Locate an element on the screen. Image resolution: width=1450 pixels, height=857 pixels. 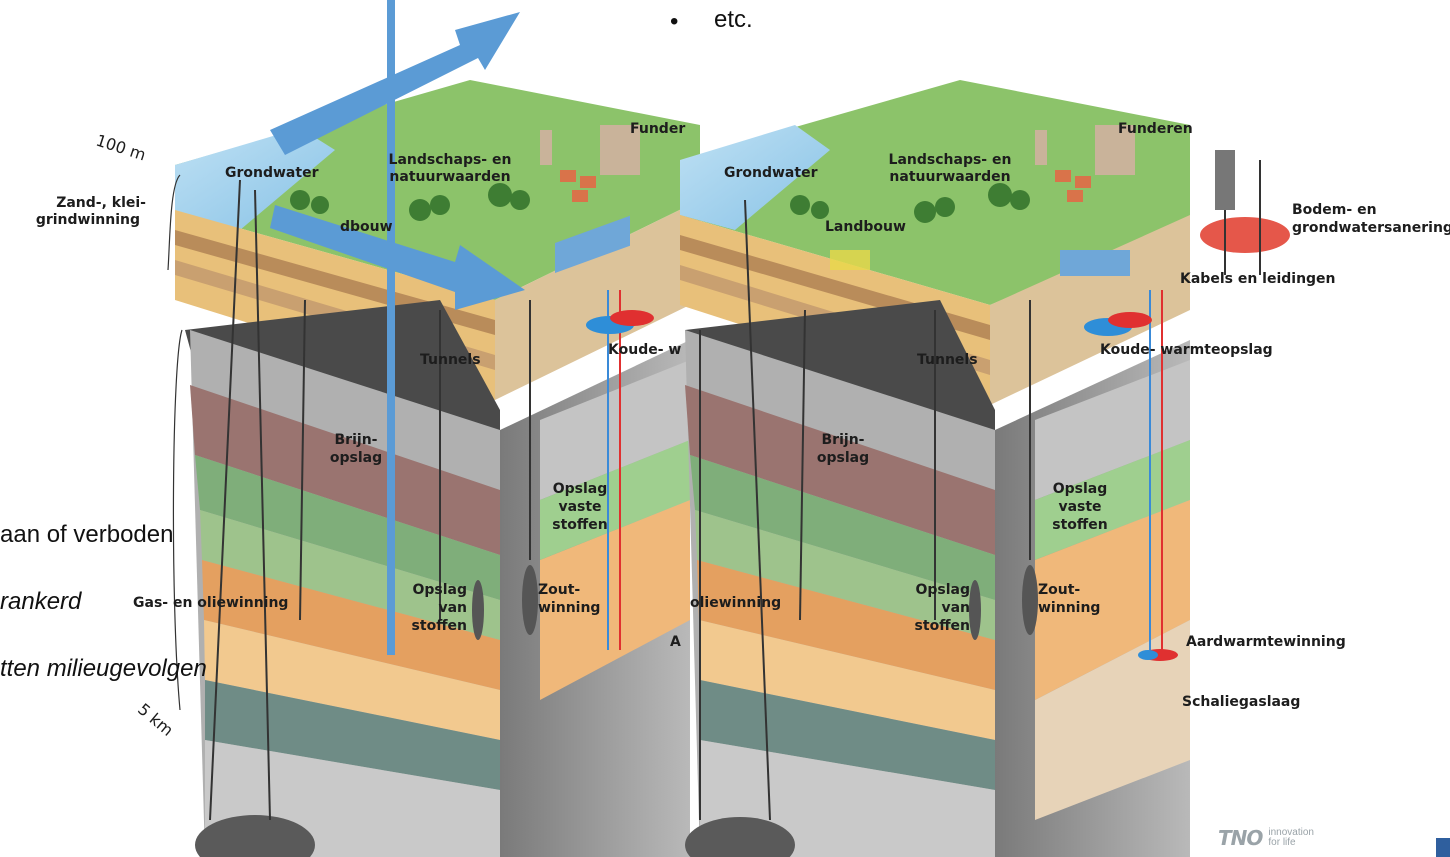
tno-logo-tagline: innovation for life is located at coordinates (1291, 838).